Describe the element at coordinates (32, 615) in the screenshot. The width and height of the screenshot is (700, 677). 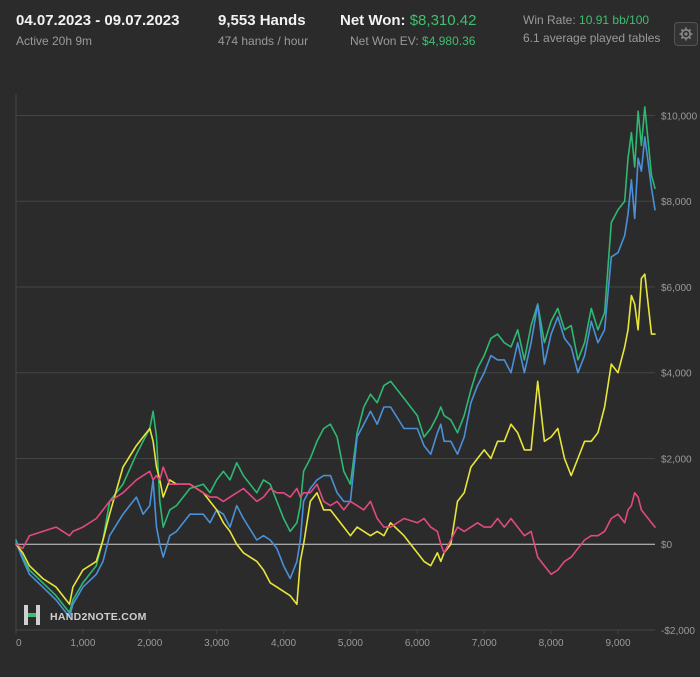
I see `h2n-logo-icon` at that location.